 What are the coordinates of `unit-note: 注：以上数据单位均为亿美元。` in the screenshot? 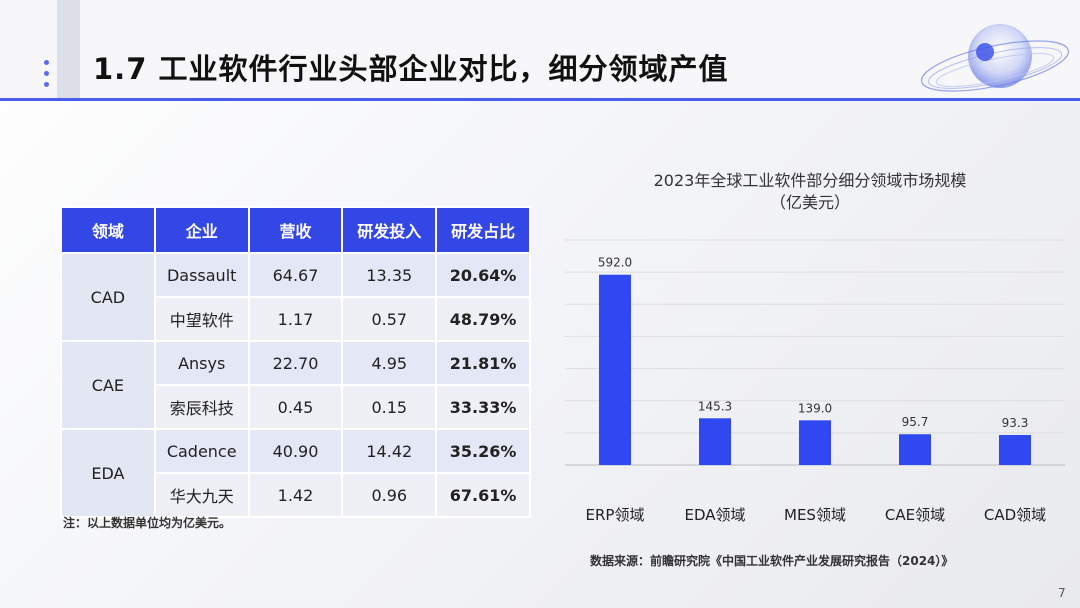 It's located at (147, 523).